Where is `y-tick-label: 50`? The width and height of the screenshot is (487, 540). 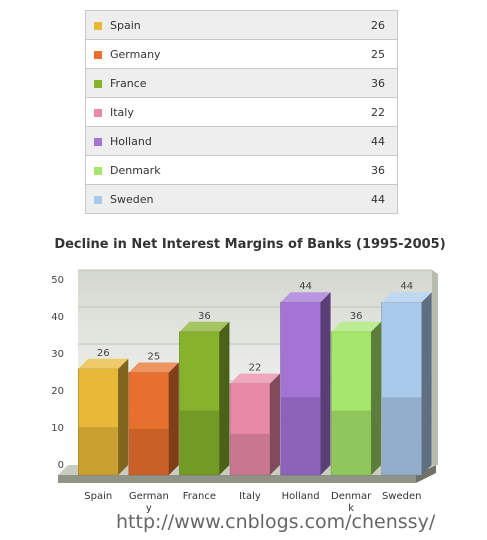
y-tick-label: 50 is located at coordinates (57, 280).